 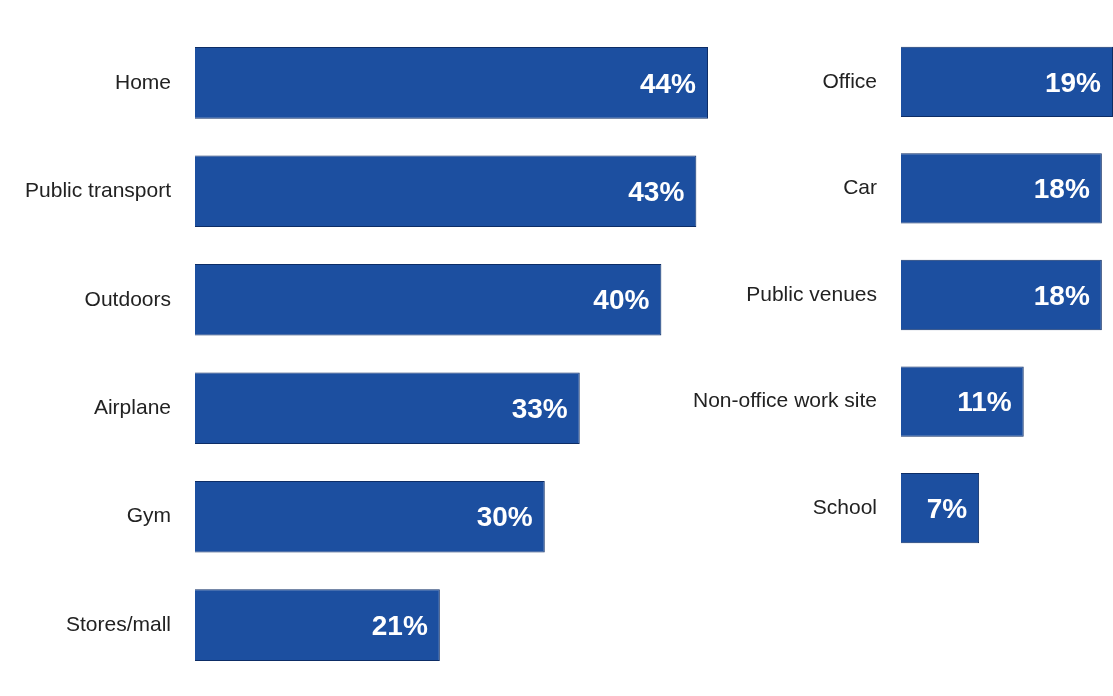 What do you see at coordinates (539, 408) in the screenshot?
I see `data-label: 33%` at bounding box center [539, 408].